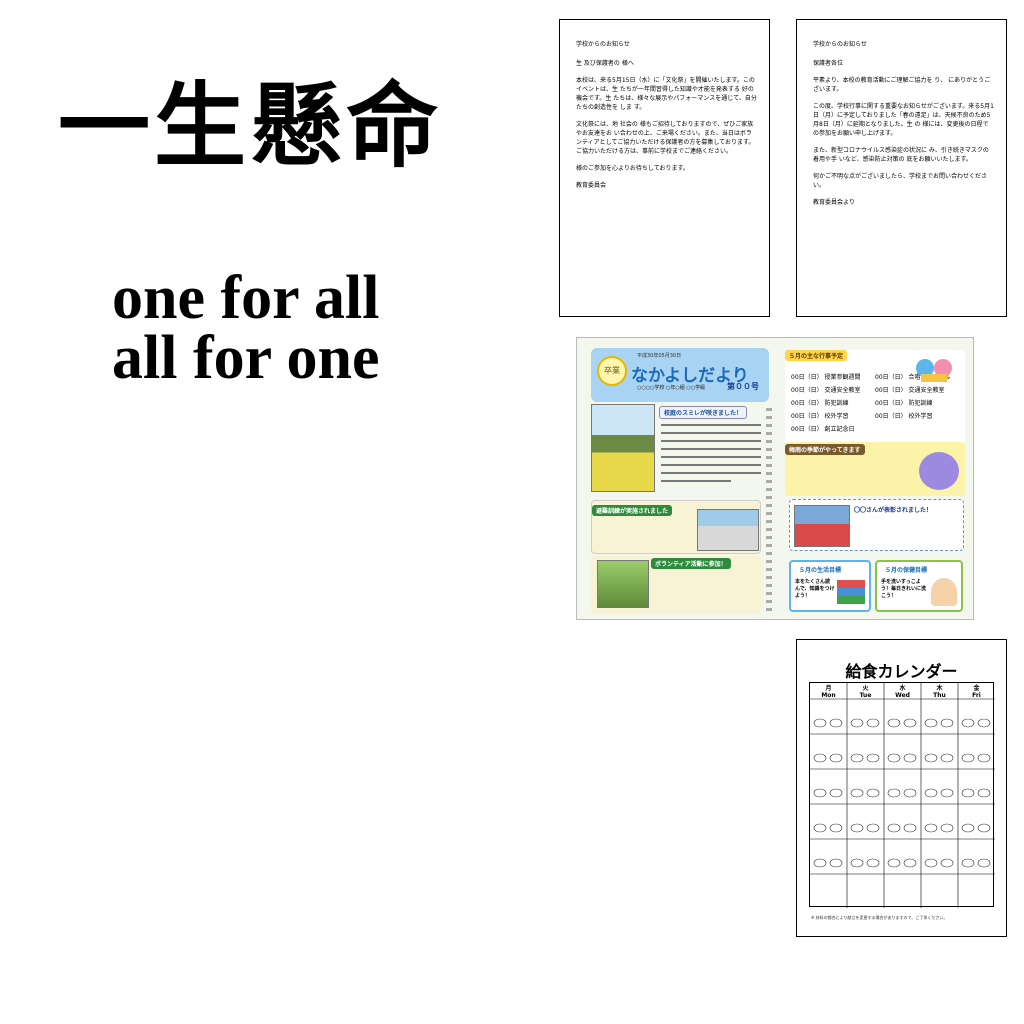 The image size is (1024, 1024). I want to click on event-item: 00日（日） 校外学習, so click(904, 416).